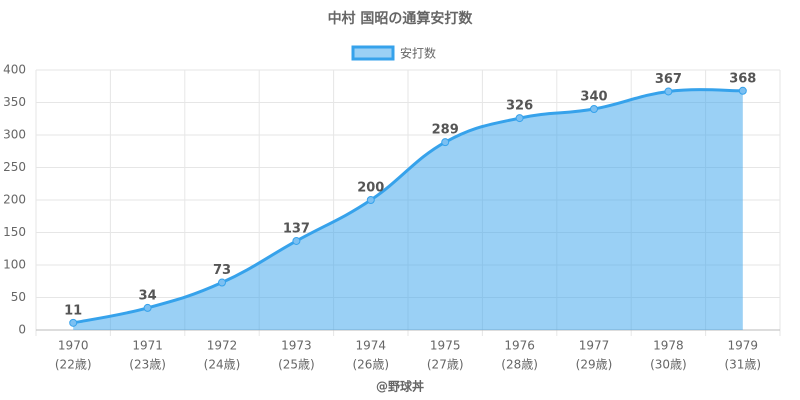 Image resolution: width=800 pixels, height=400 pixels. I want to click on y-tick-label: 400, so click(14, 70).